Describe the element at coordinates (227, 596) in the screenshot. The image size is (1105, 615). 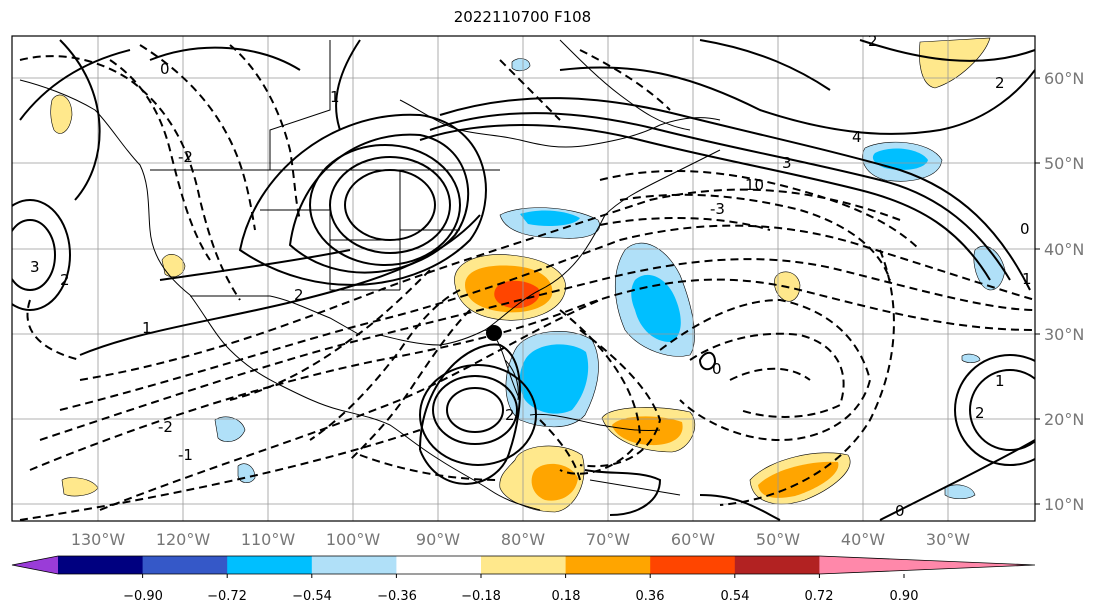
I see `colorbar-tick-label: −0.72` at that location.